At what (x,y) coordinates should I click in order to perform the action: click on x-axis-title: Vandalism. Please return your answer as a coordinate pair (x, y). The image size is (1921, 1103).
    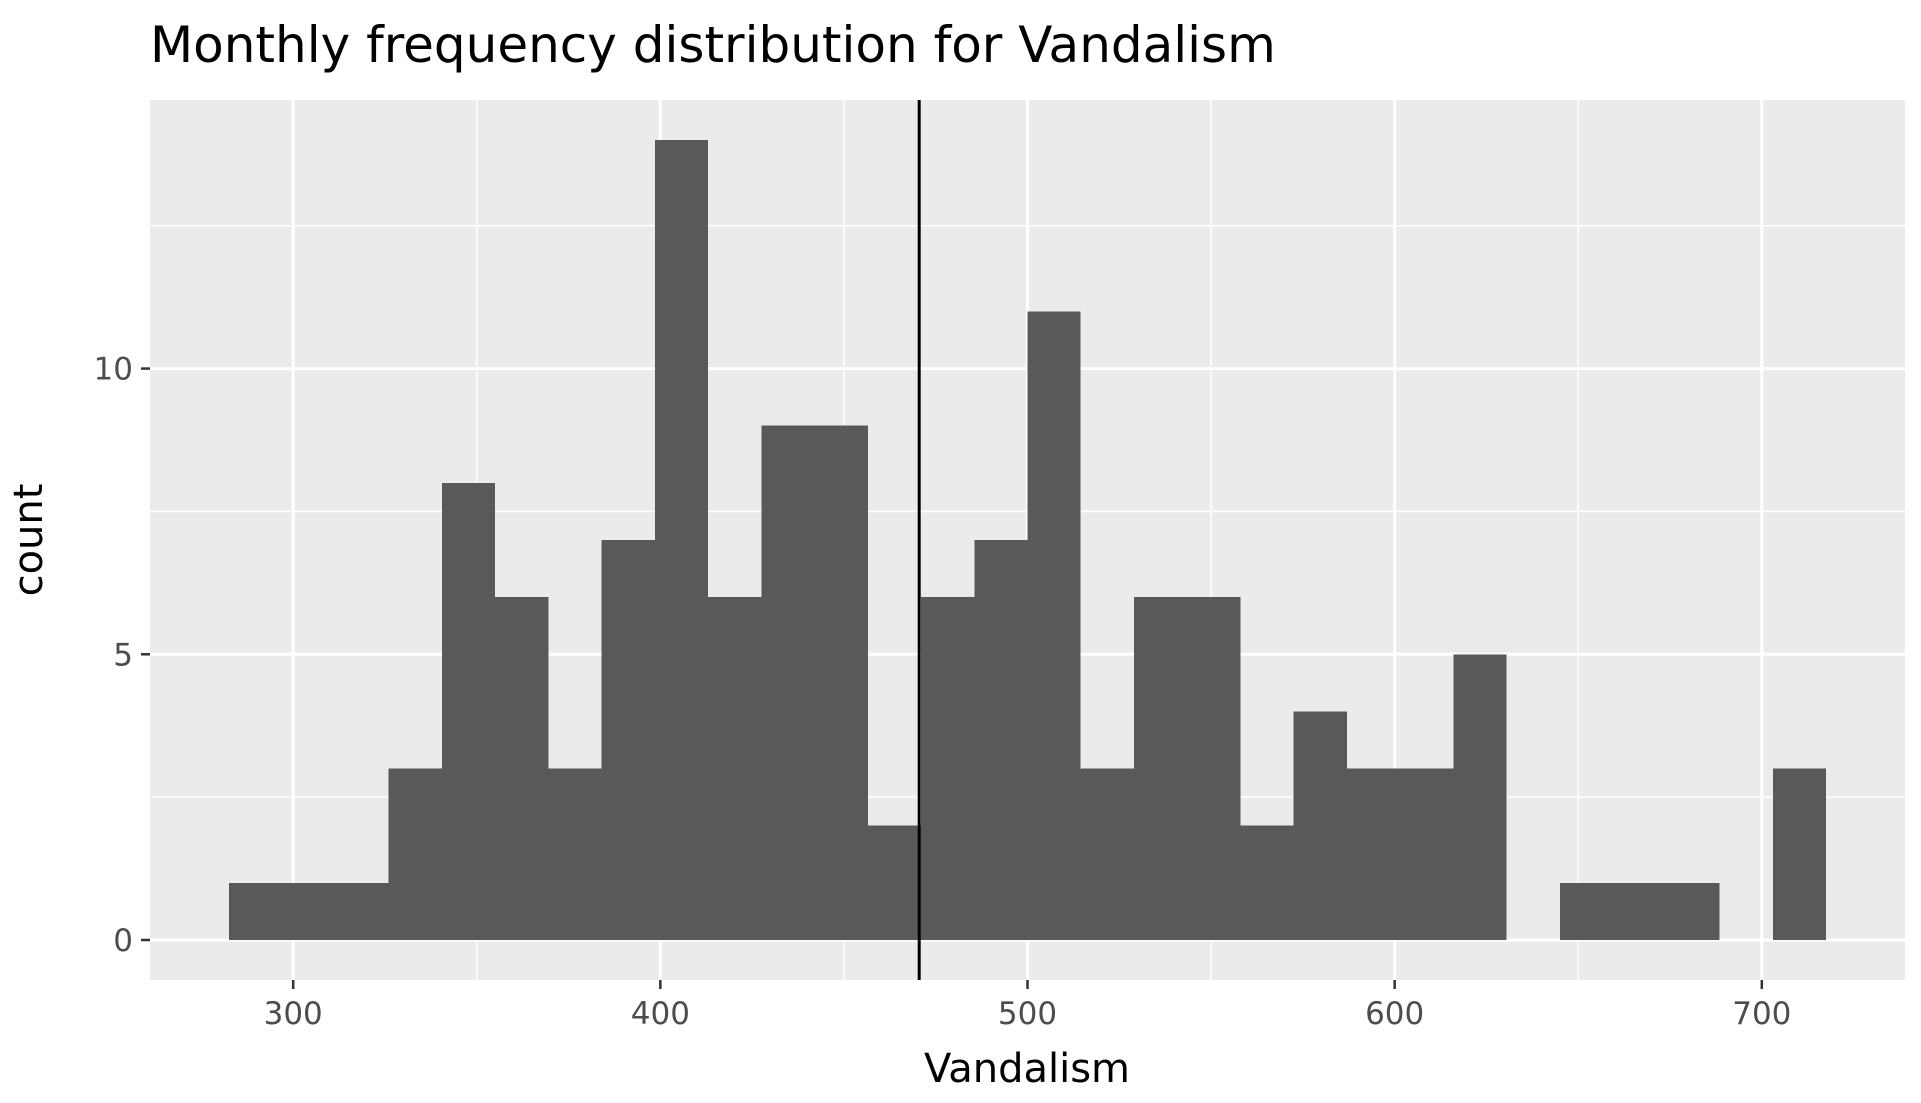
    Looking at the image, I should click on (1027, 1069).